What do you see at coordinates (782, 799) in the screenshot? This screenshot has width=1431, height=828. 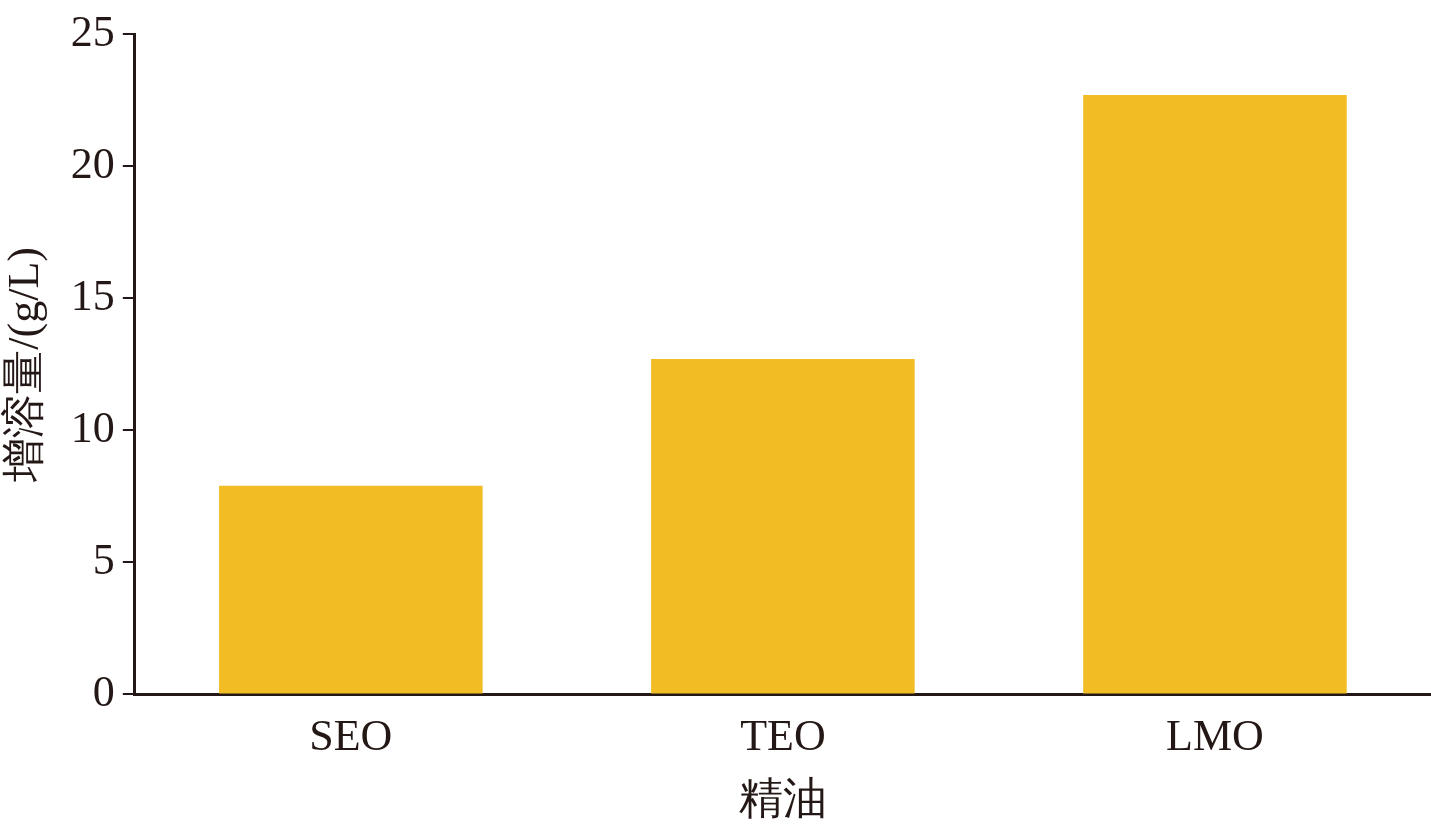 I see `x-axis-title: 精油` at bounding box center [782, 799].